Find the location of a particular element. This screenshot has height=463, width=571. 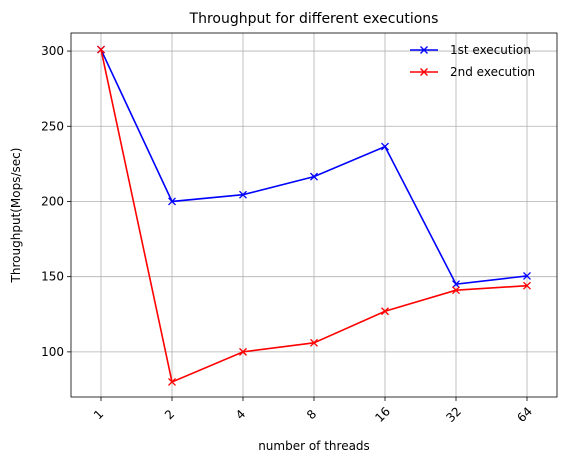

x-tick-label: 16 is located at coordinates (382, 414).